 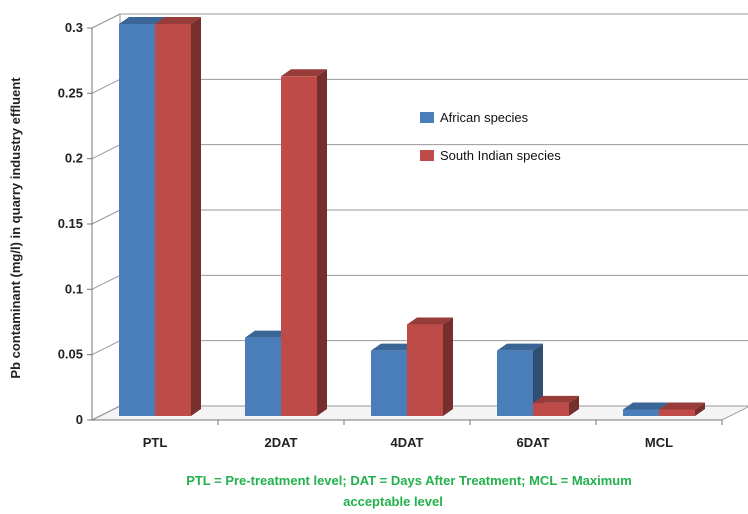 I want to click on x-tick-label: 2DAT, so click(x=281, y=442).